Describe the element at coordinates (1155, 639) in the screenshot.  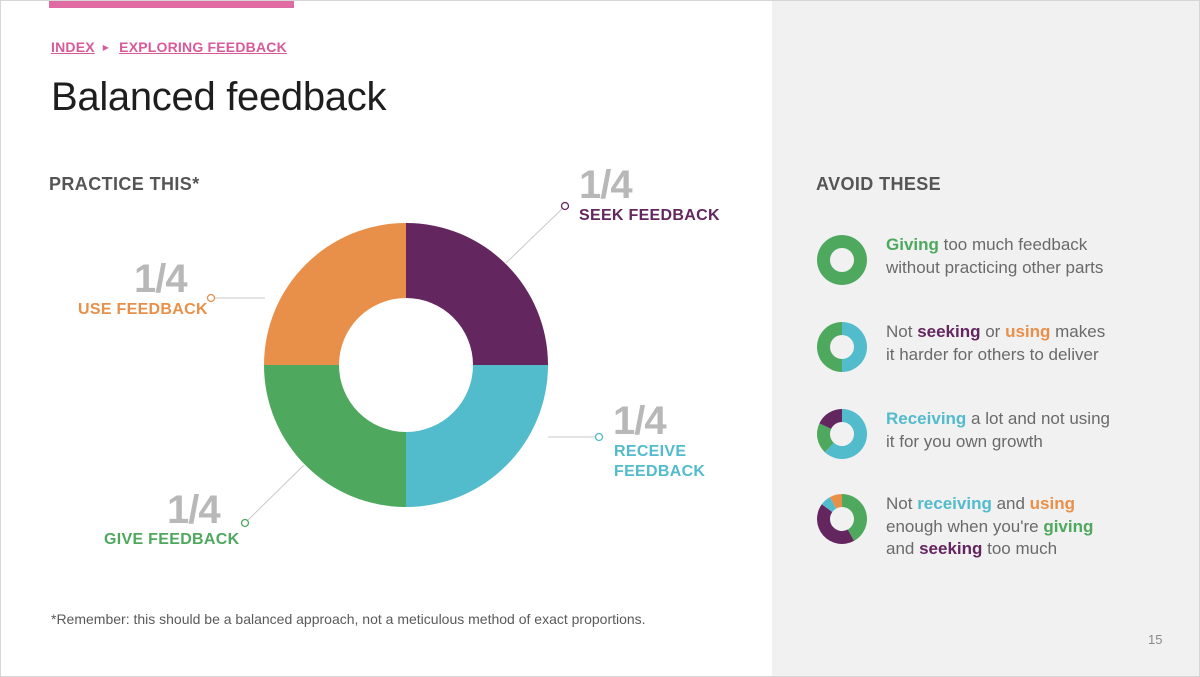
I see `page-number: 15` at that location.